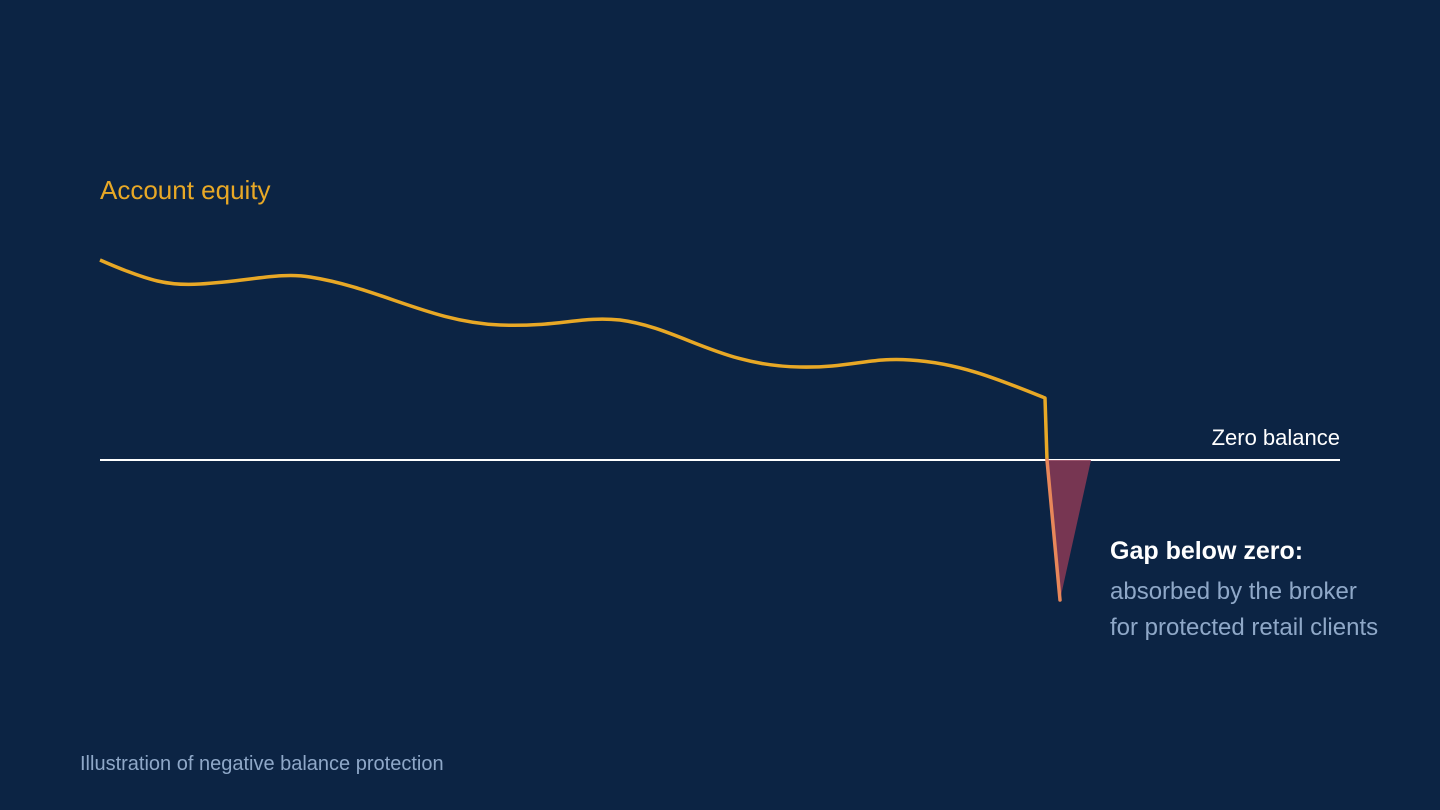 The height and width of the screenshot is (810, 1440). Describe the element at coordinates (1053, 530) in the screenshot. I see `equity-drop` at that location.